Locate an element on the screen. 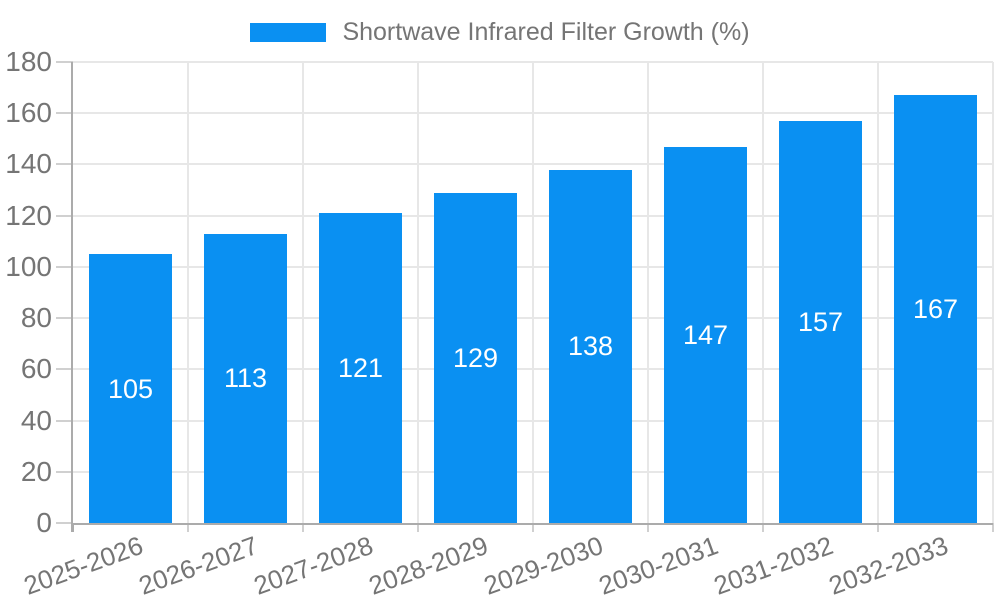  bar-value-label: 167 is located at coordinates (935, 309).